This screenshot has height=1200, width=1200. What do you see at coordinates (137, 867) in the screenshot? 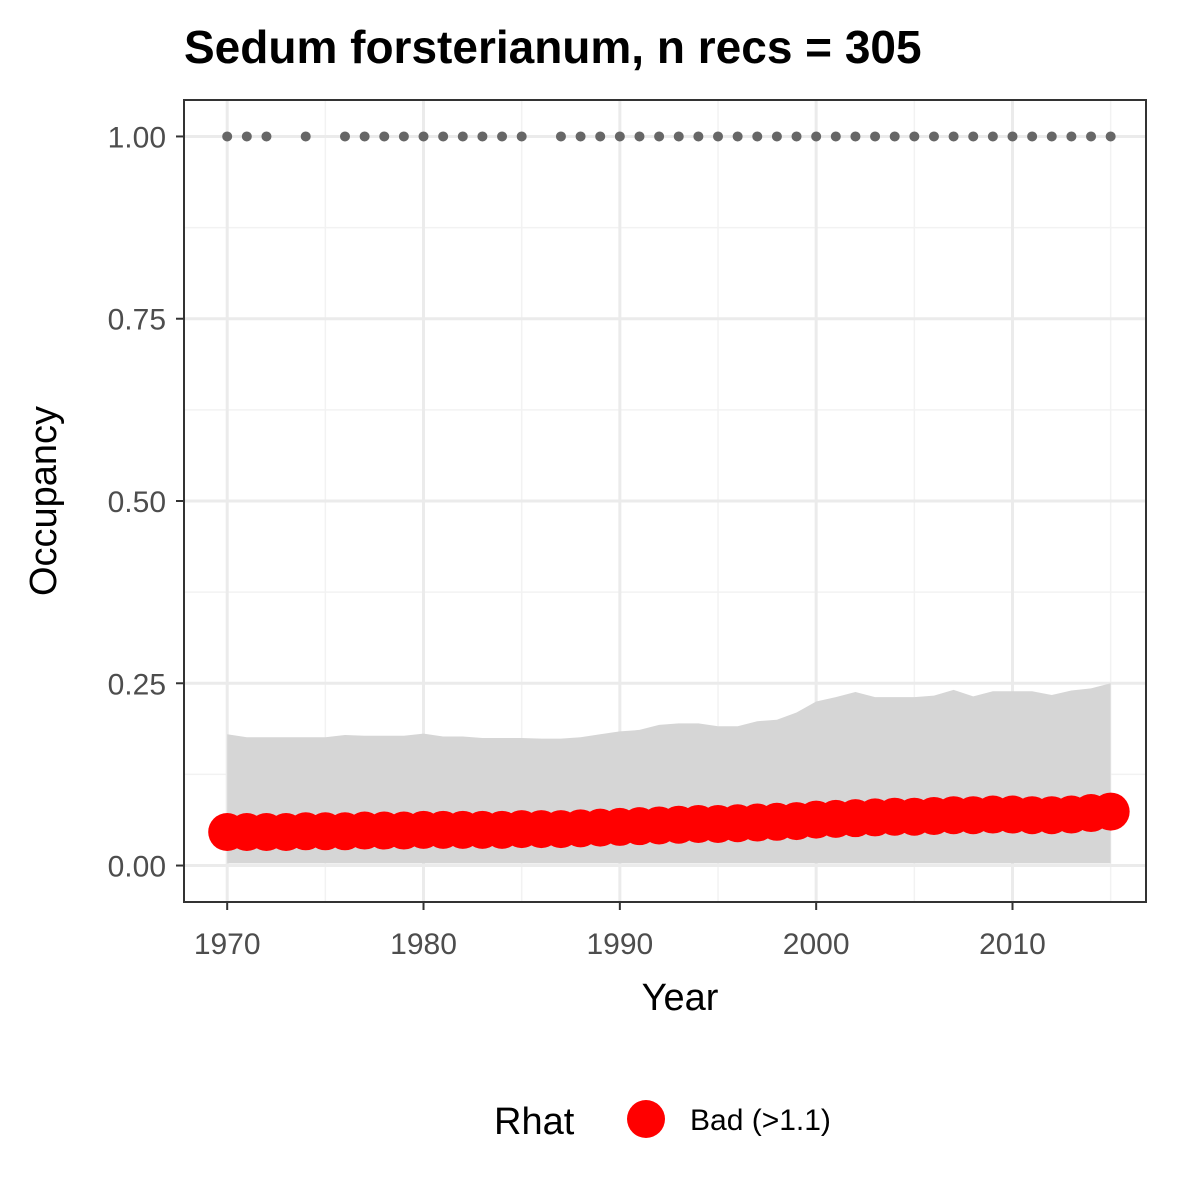
I see `y-tick-label: 0.00` at bounding box center [137, 867].